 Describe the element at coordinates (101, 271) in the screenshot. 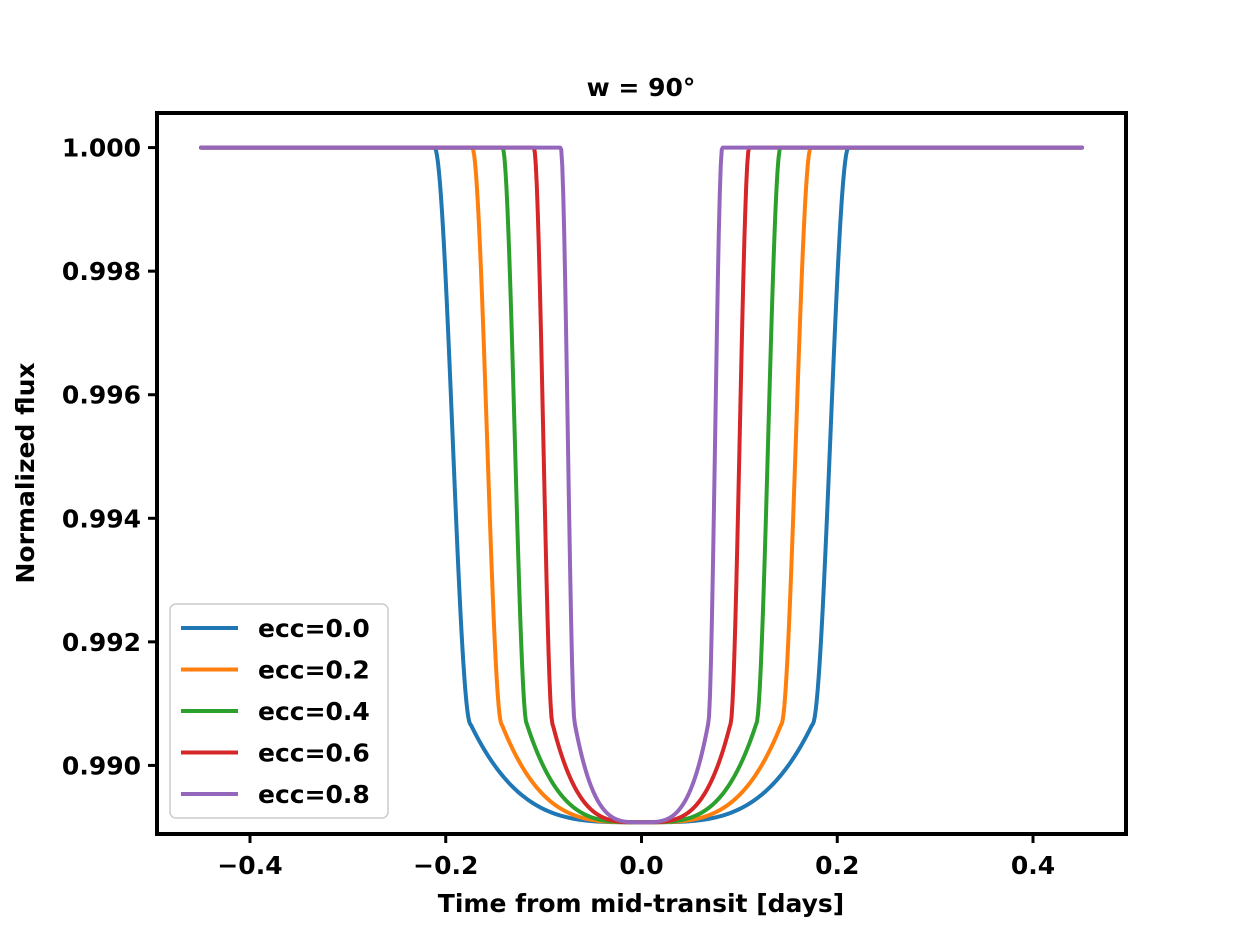

I see `y-tick-label: 0.998` at that location.